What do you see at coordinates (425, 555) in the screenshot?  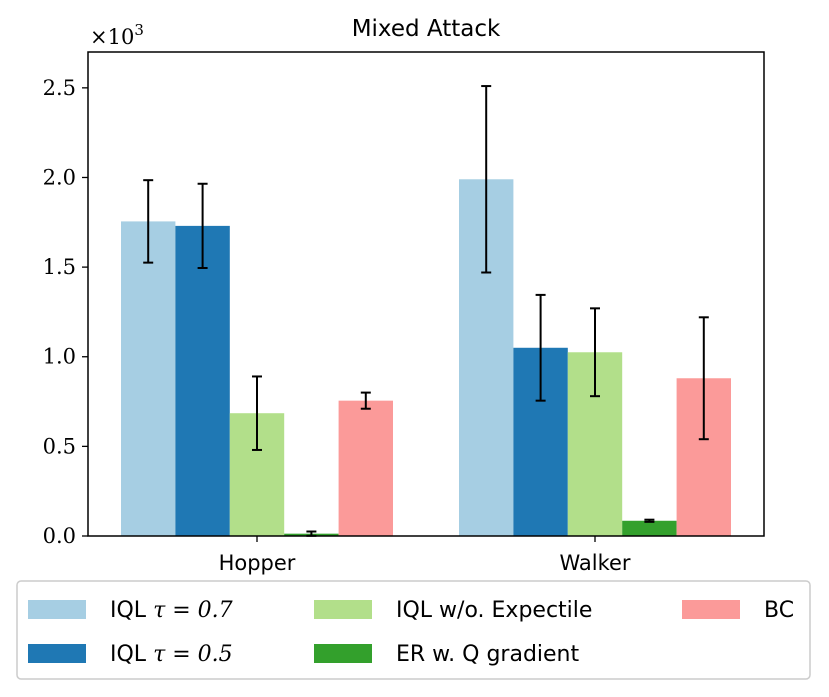 I see `x-axis: Hopper Walker` at bounding box center [425, 555].